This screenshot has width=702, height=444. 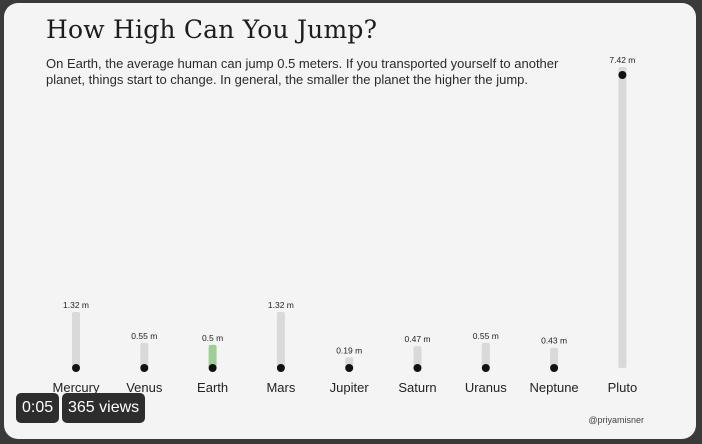 I want to click on value-label-jupiter: 0.19 m, so click(x=349, y=350).